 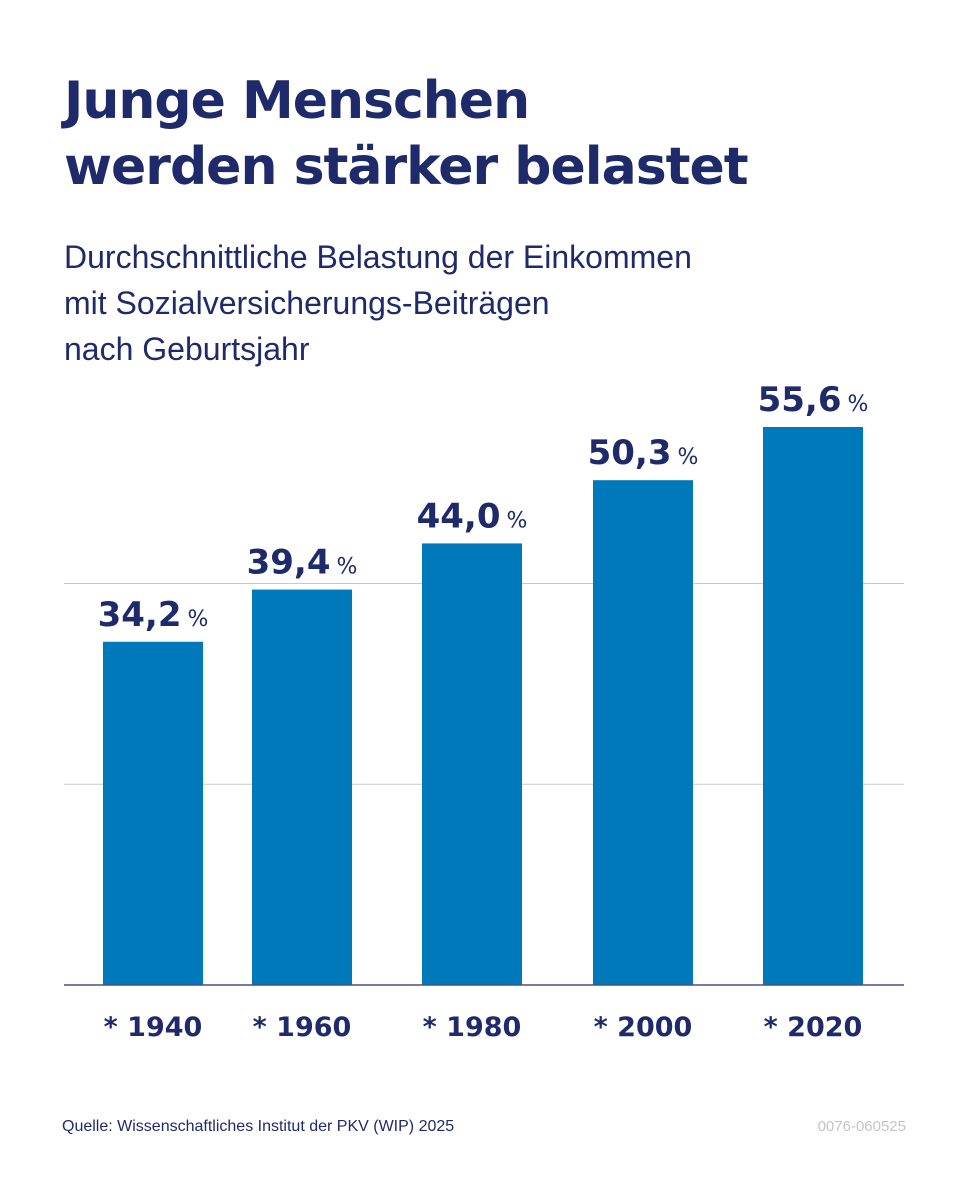 What do you see at coordinates (472, 516) in the screenshot?
I see `data-label-1980: 44,0%` at bounding box center [472, 516].